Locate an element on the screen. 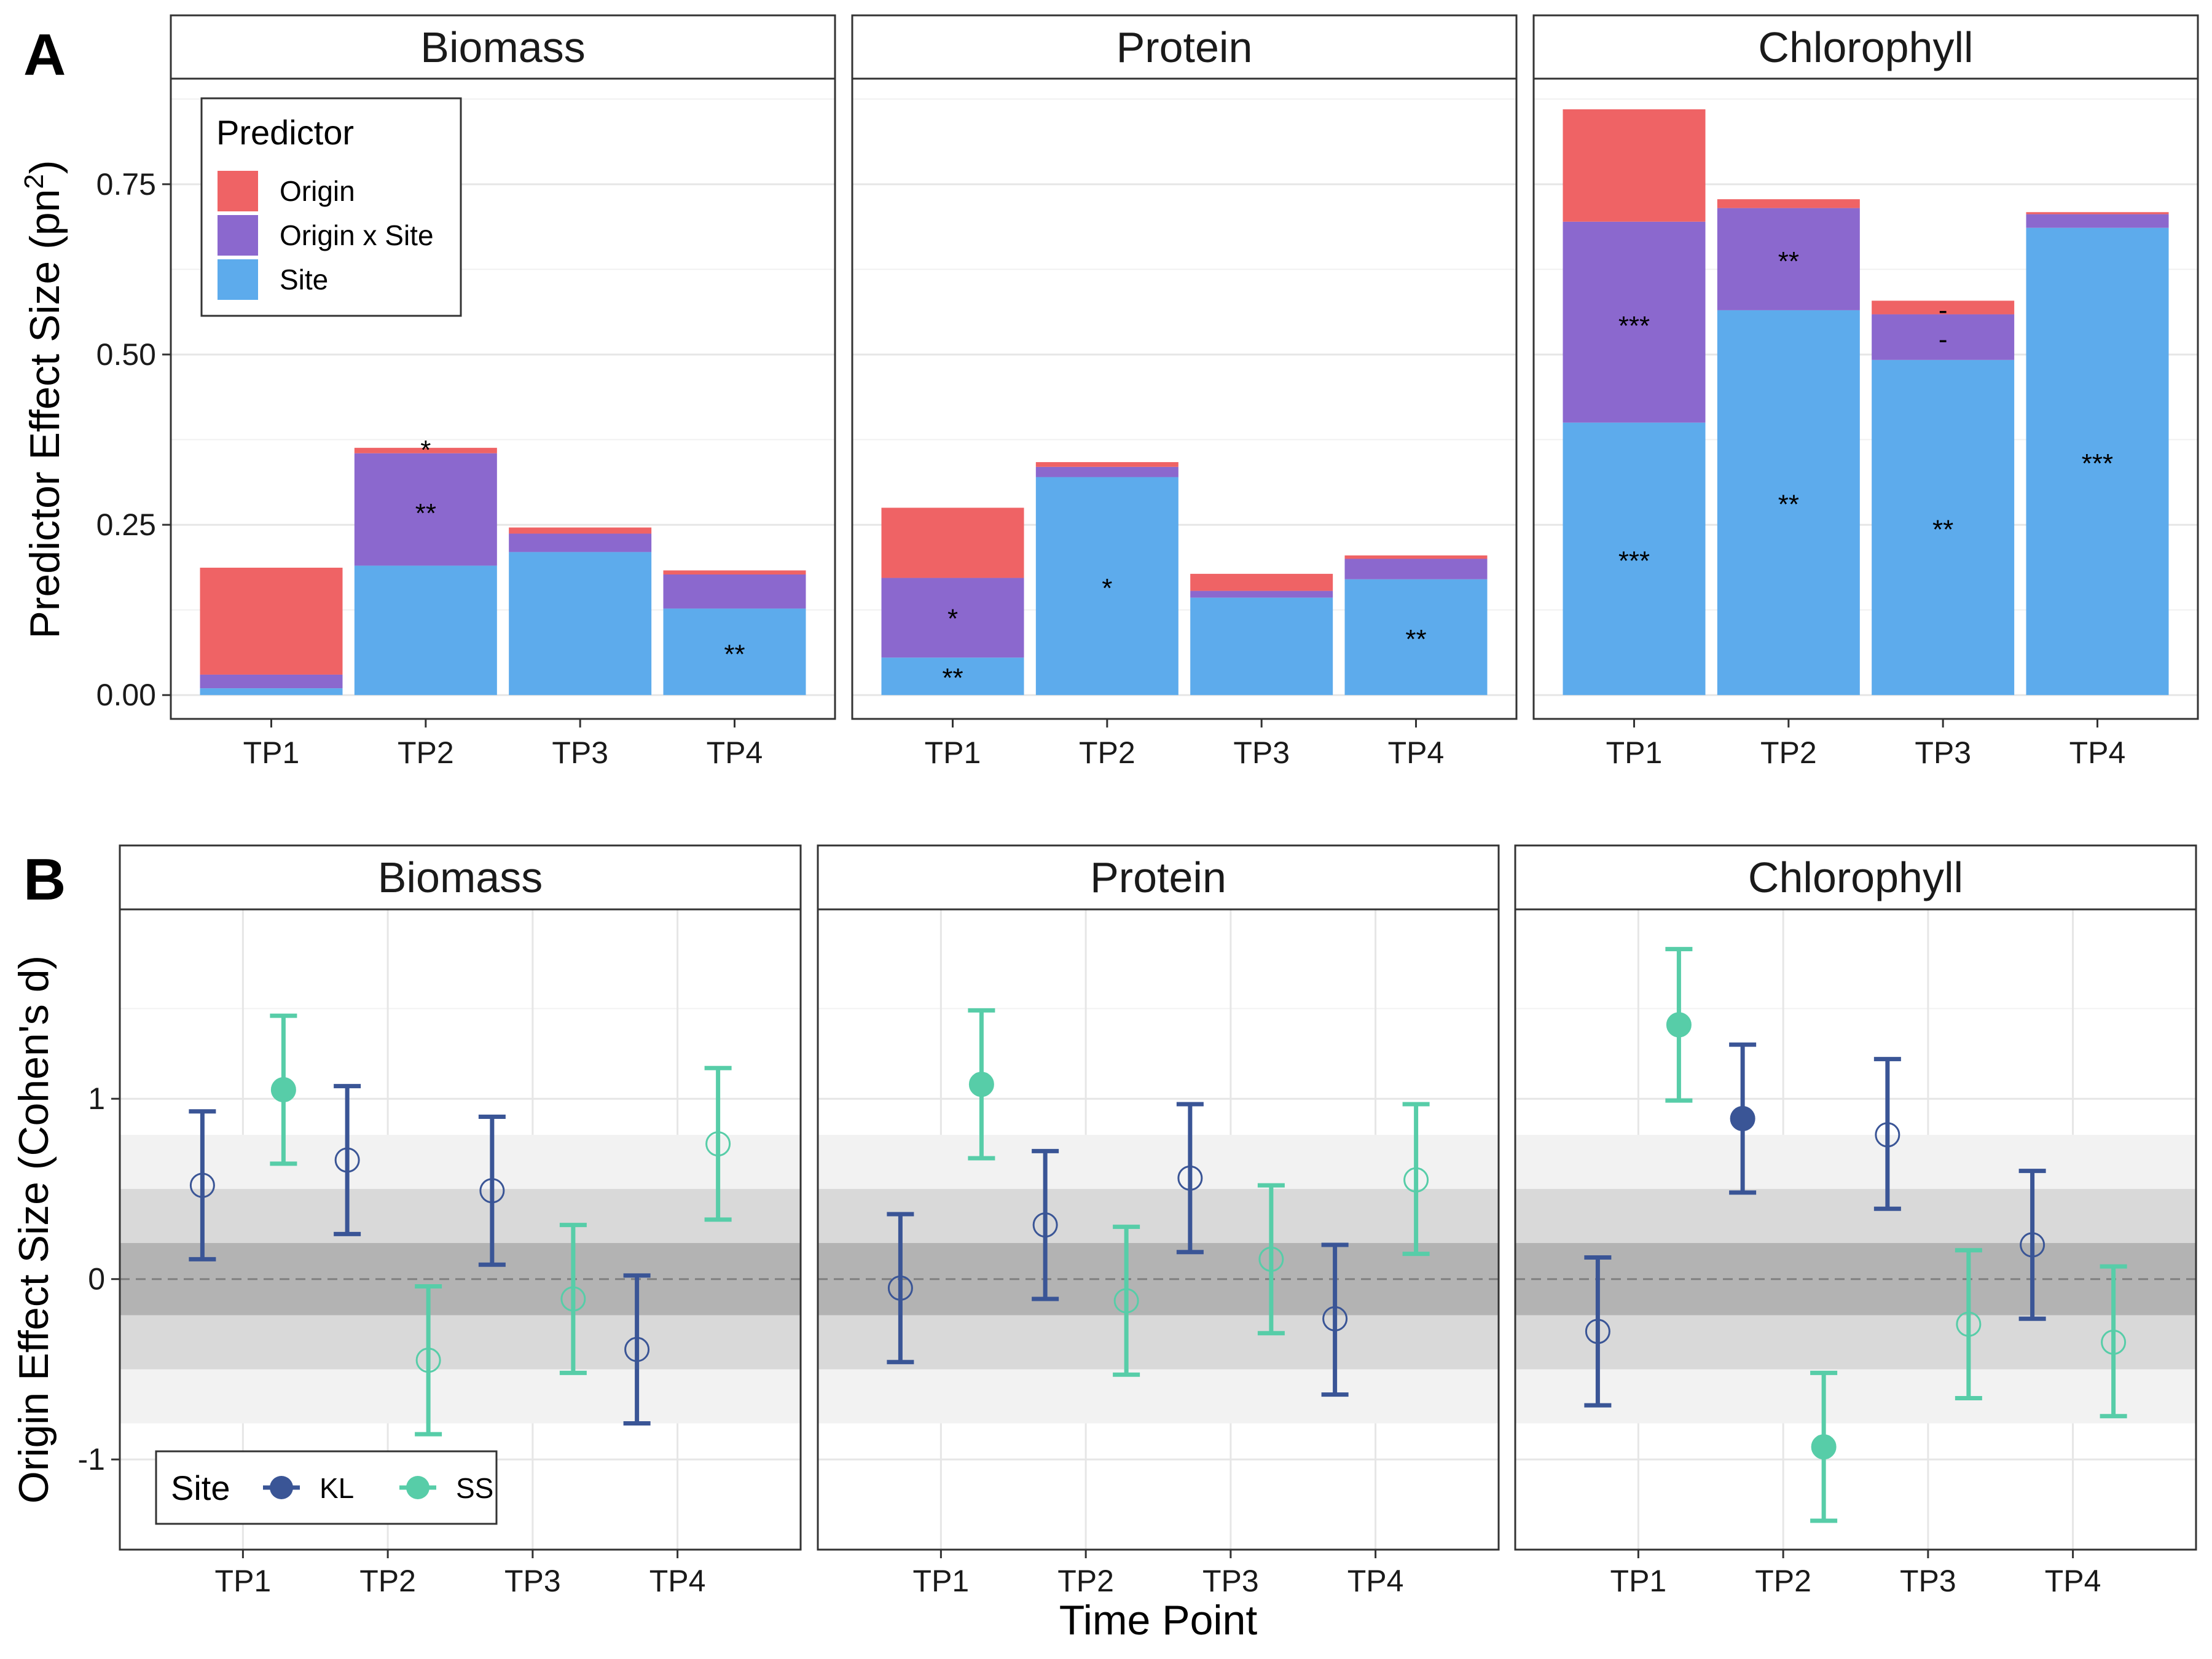 The height and width of the screenshot is (1659, 2212). panel-label-a: A is located at coordinates (44, 55).